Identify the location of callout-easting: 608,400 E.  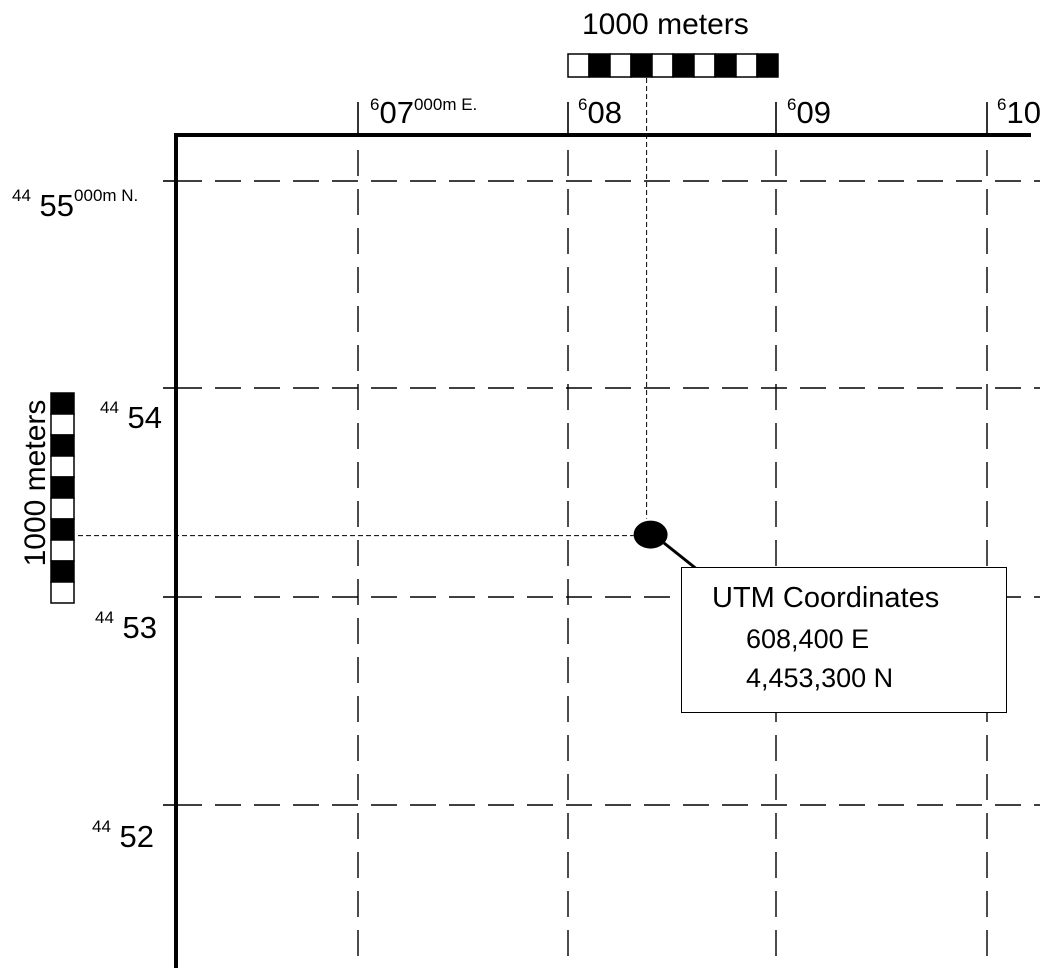
(808, 639).